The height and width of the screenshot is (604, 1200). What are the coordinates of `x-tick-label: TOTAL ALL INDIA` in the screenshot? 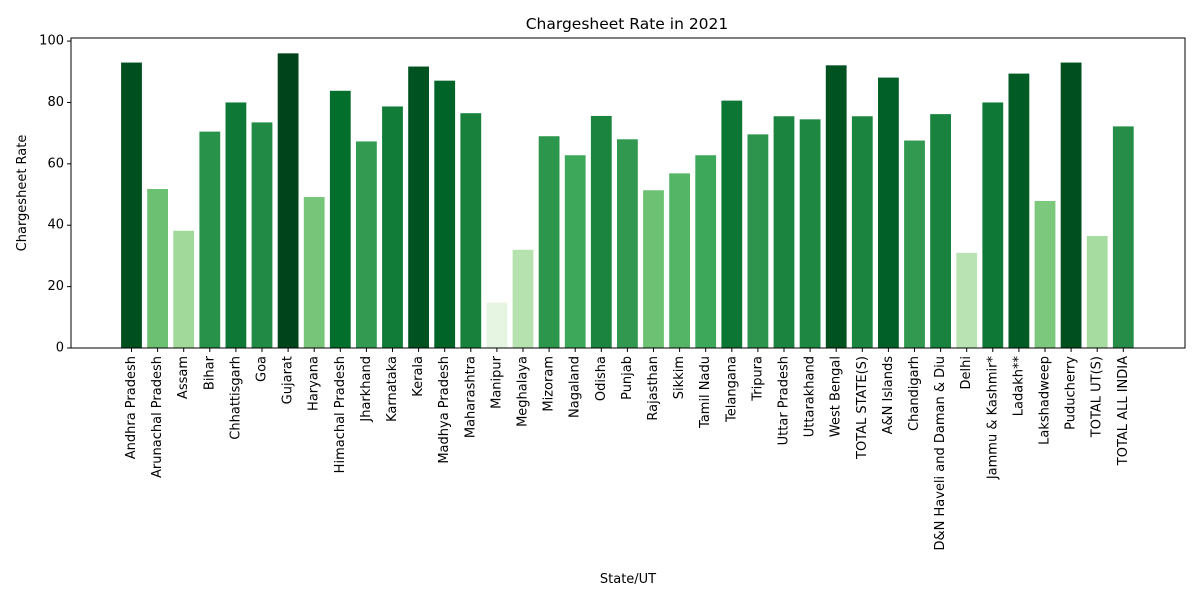 It's located at (1123, 411).